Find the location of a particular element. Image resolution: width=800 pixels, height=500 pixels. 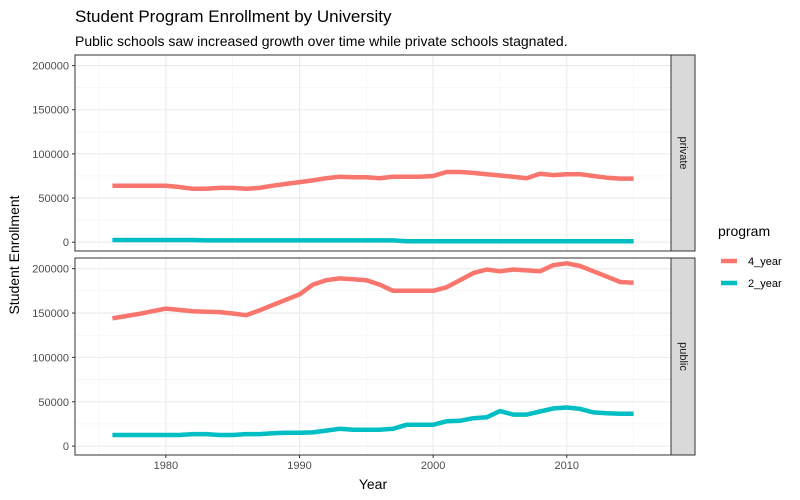

series-line-public-4_year is located at coordinates (373, 291).